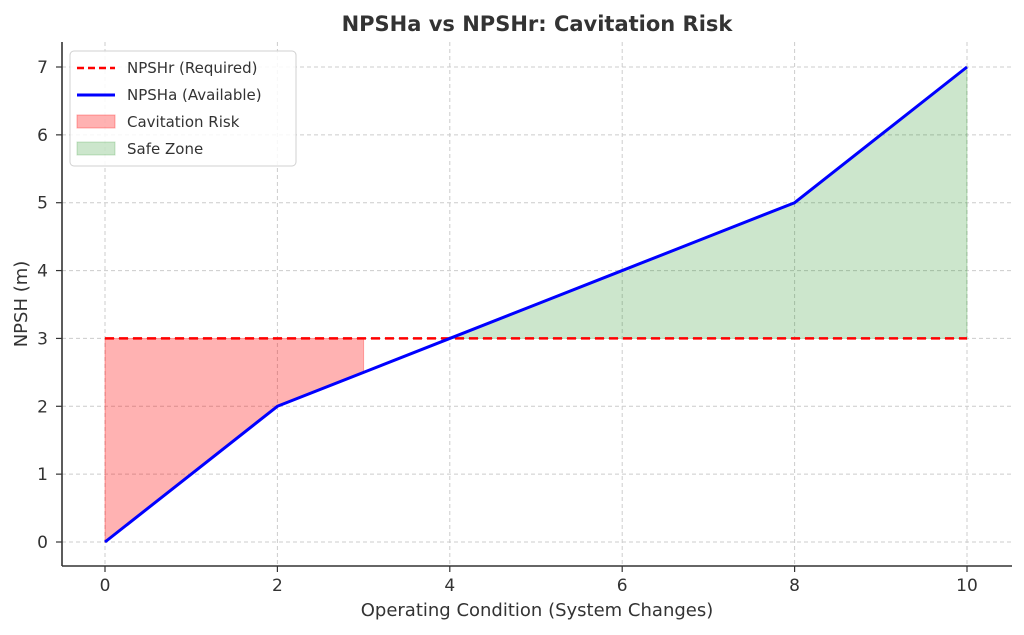 This screenshot has height=635, width=1024. Describe the element at coordinates (449, 586) in the screenshot. I see `x-tick-label: 4` at that location.